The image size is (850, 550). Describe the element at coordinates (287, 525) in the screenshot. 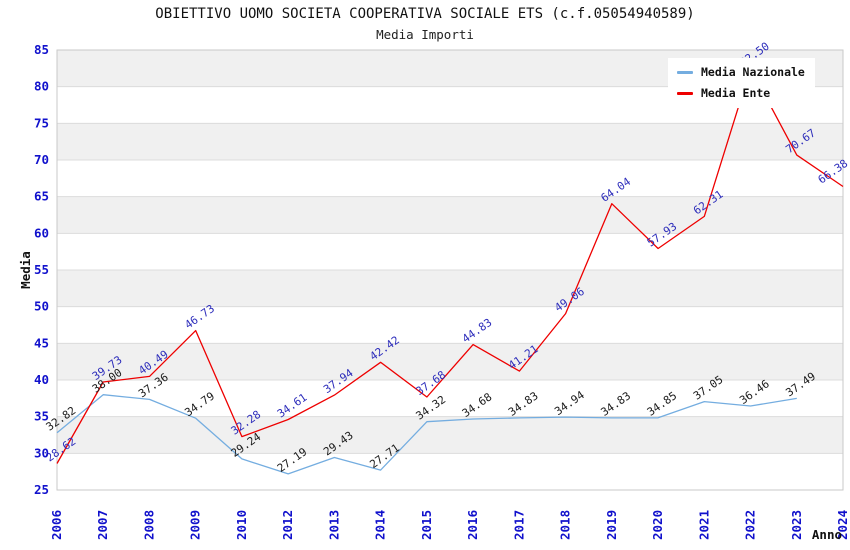

I see `svg-text: 2012` at that location.